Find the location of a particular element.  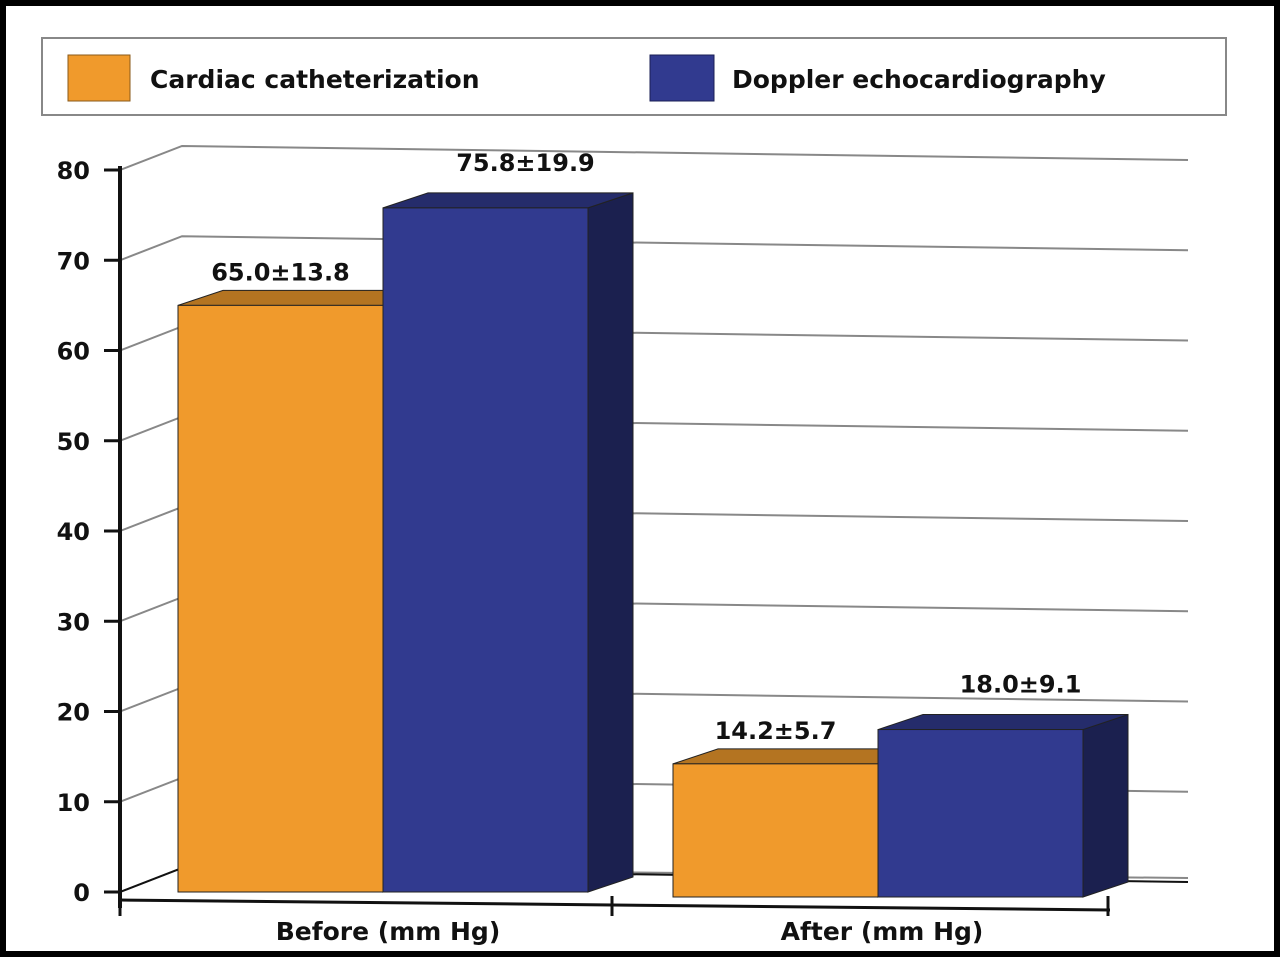

y-tick-label: 20 is located at coordinates (73, 713).